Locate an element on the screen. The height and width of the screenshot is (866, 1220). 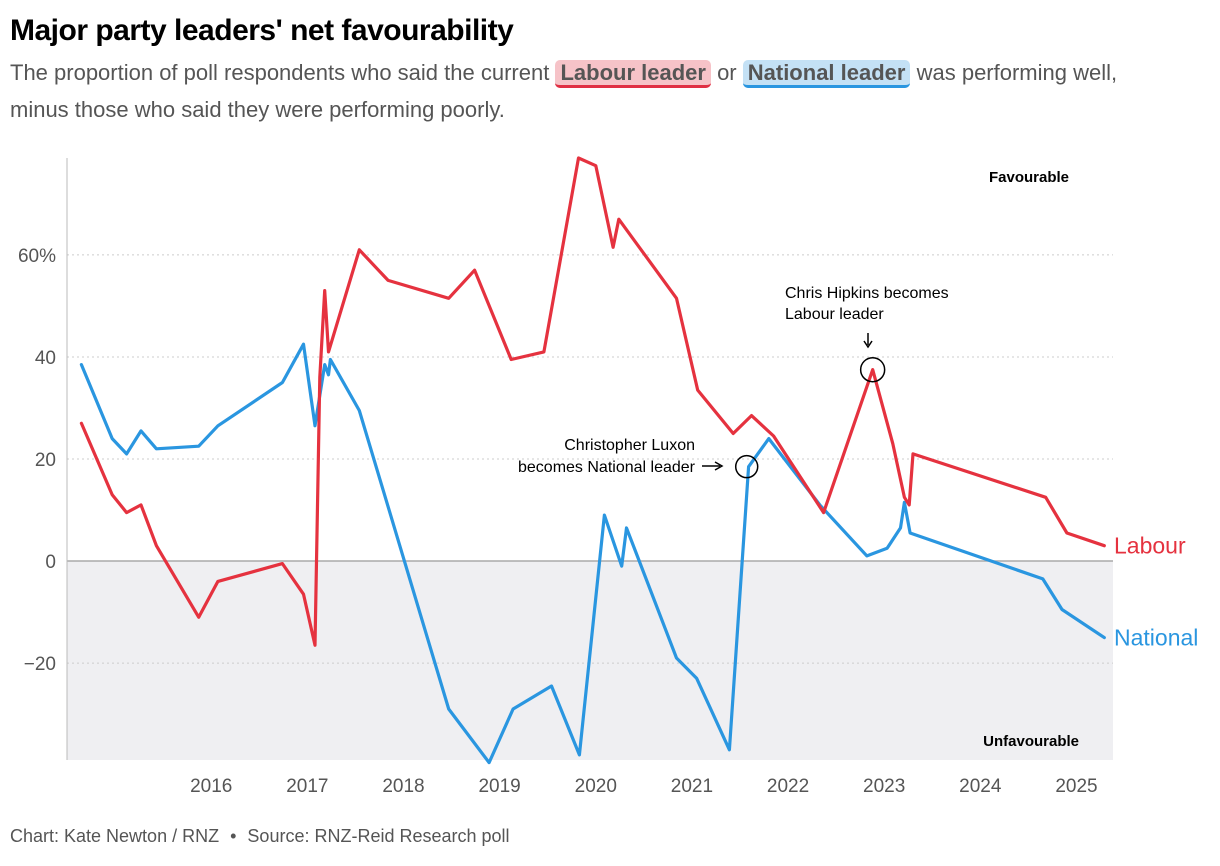
subtitle-text-or: or is located at coordinates (727, 72).